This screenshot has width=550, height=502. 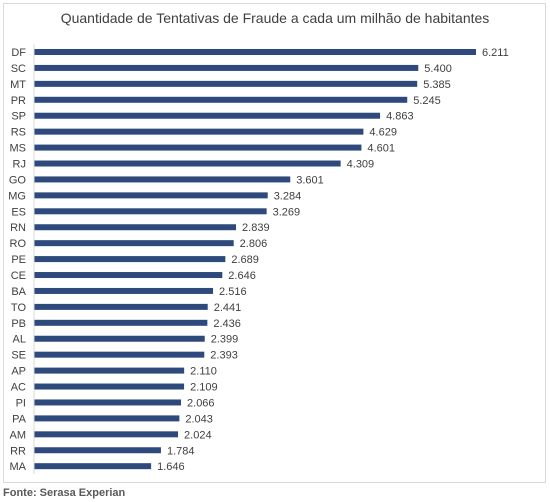 What do you see at coordinates (225, 340) in the screenshot?
I see `value-label: 2.399` at bounding box center [225, 340].